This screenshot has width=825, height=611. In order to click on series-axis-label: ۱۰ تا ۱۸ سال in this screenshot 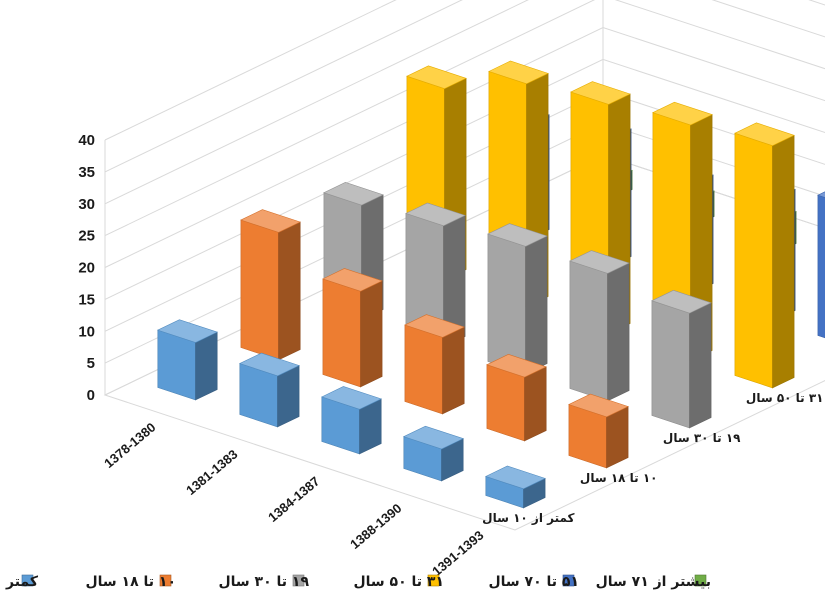, I will do `click(619, 478)`.